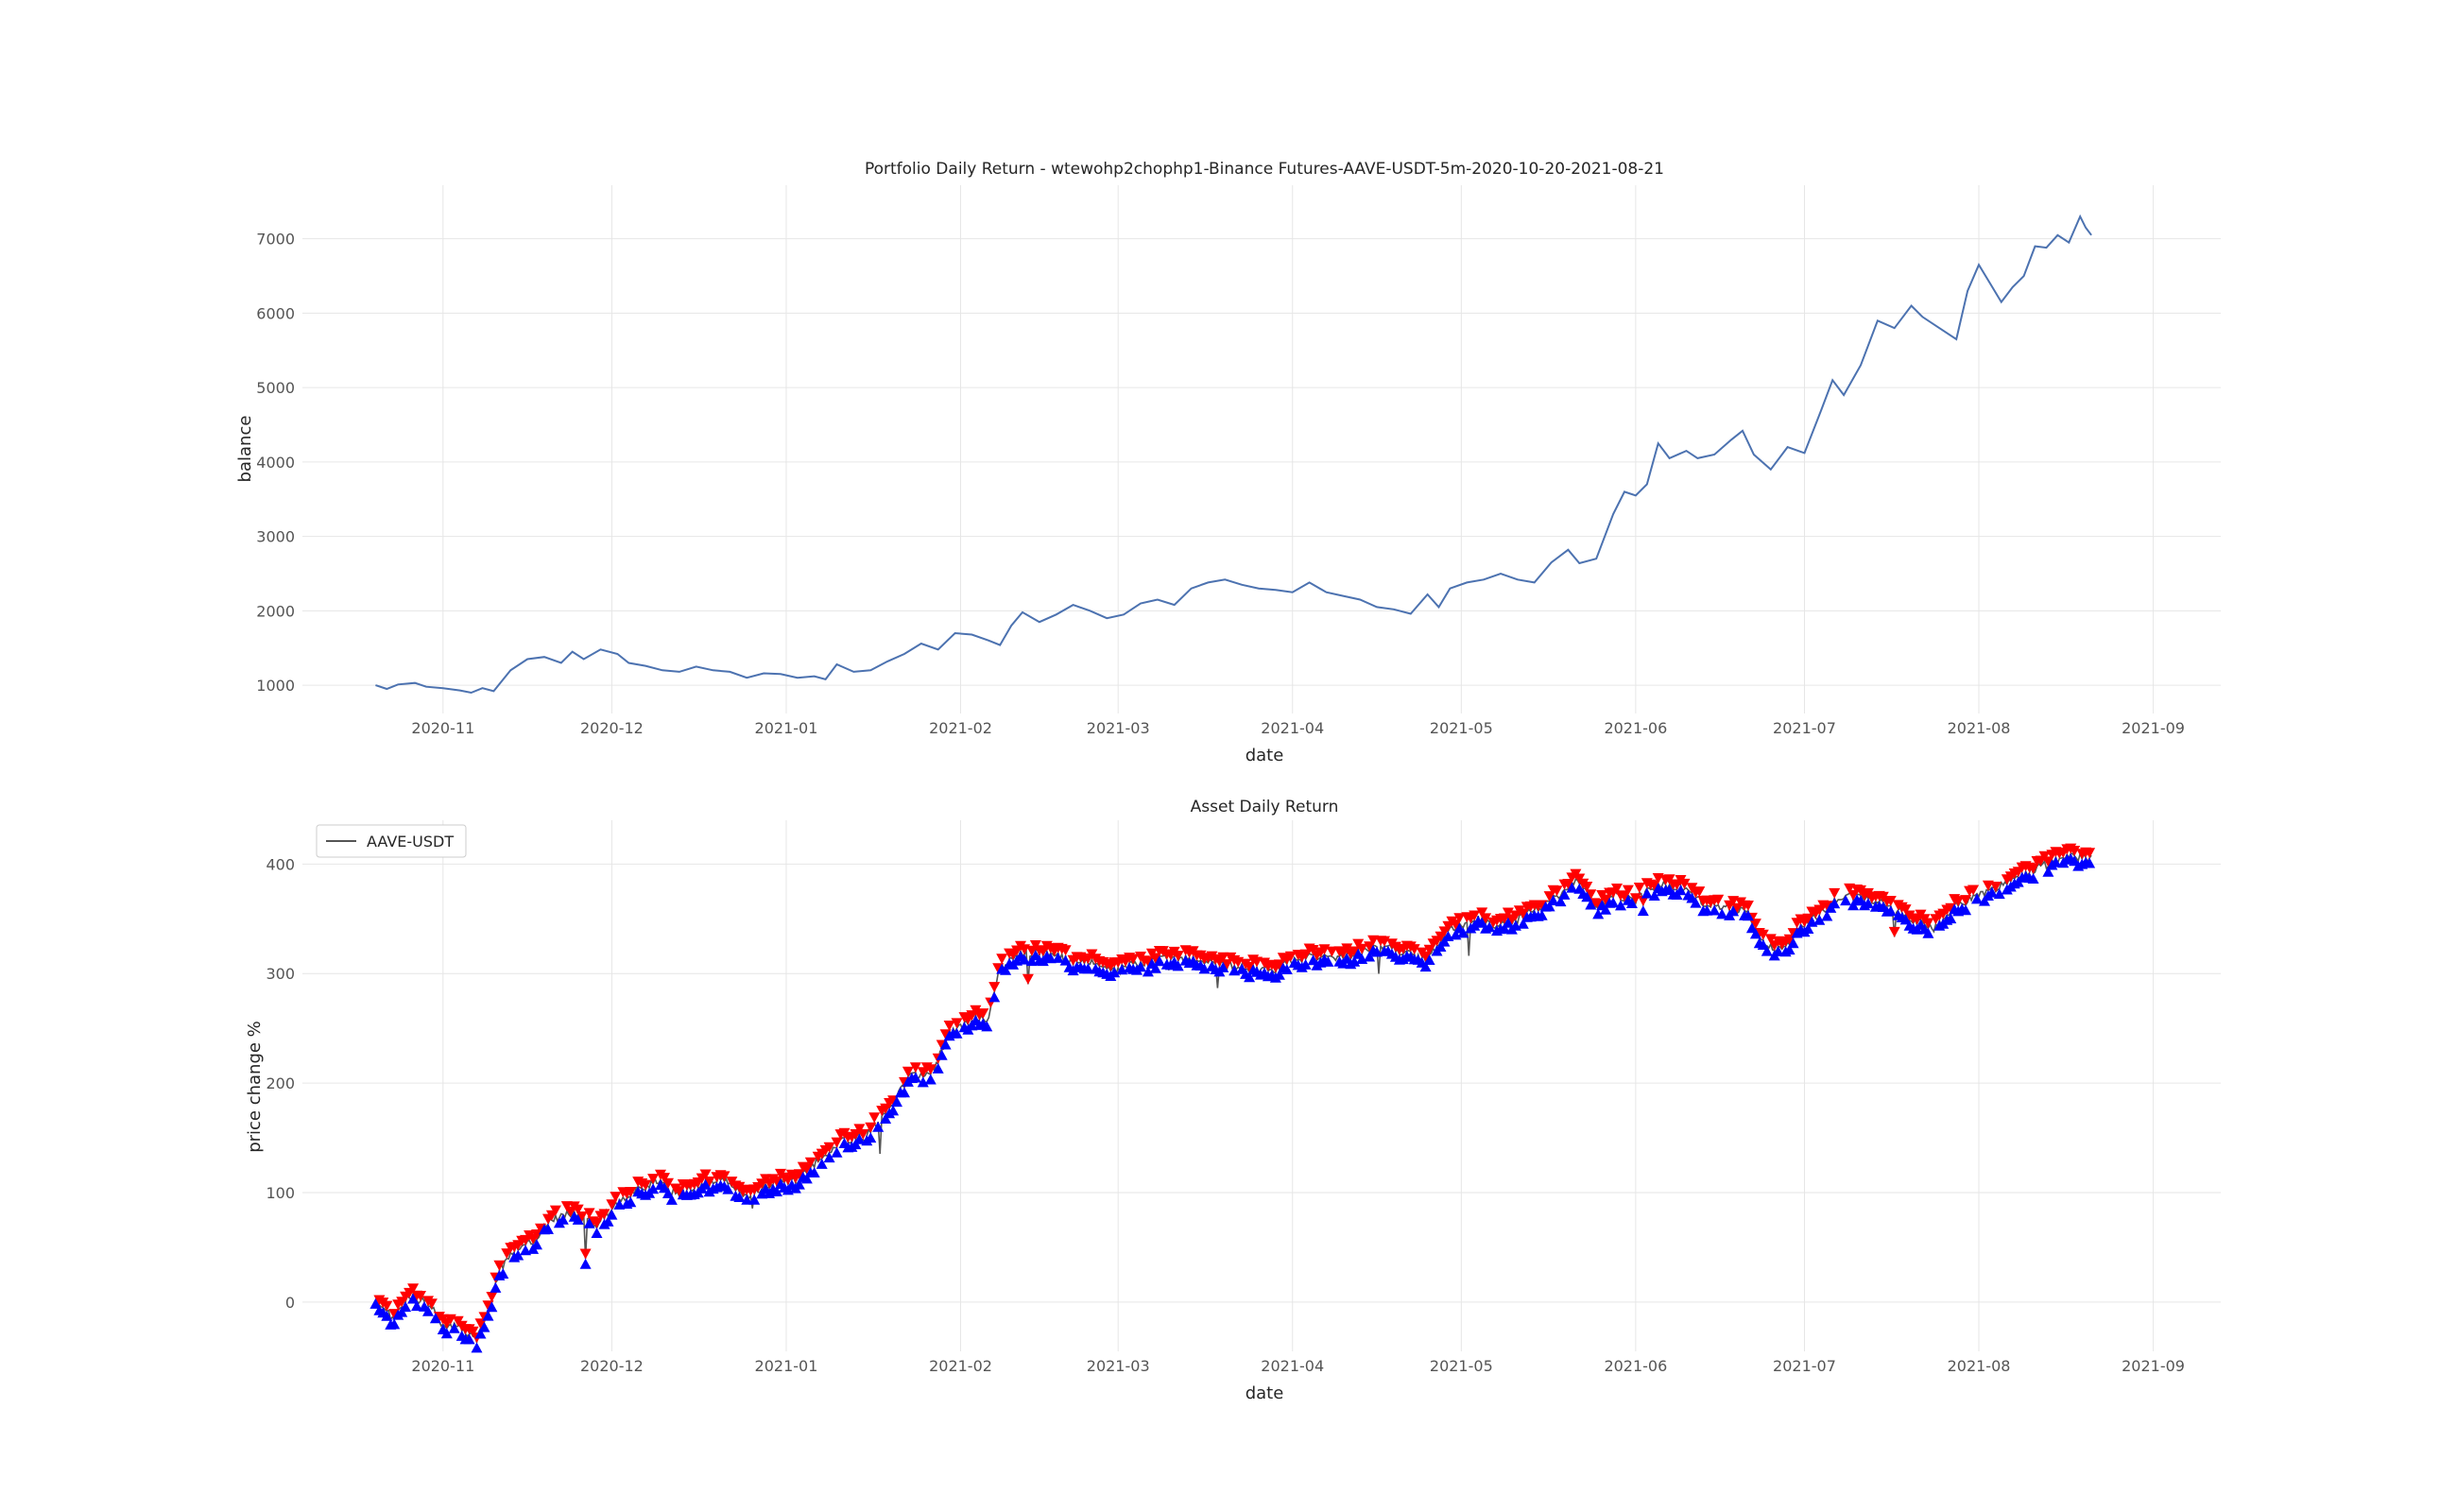  I want to click on y-axis-label: balance, so click(245, 449).